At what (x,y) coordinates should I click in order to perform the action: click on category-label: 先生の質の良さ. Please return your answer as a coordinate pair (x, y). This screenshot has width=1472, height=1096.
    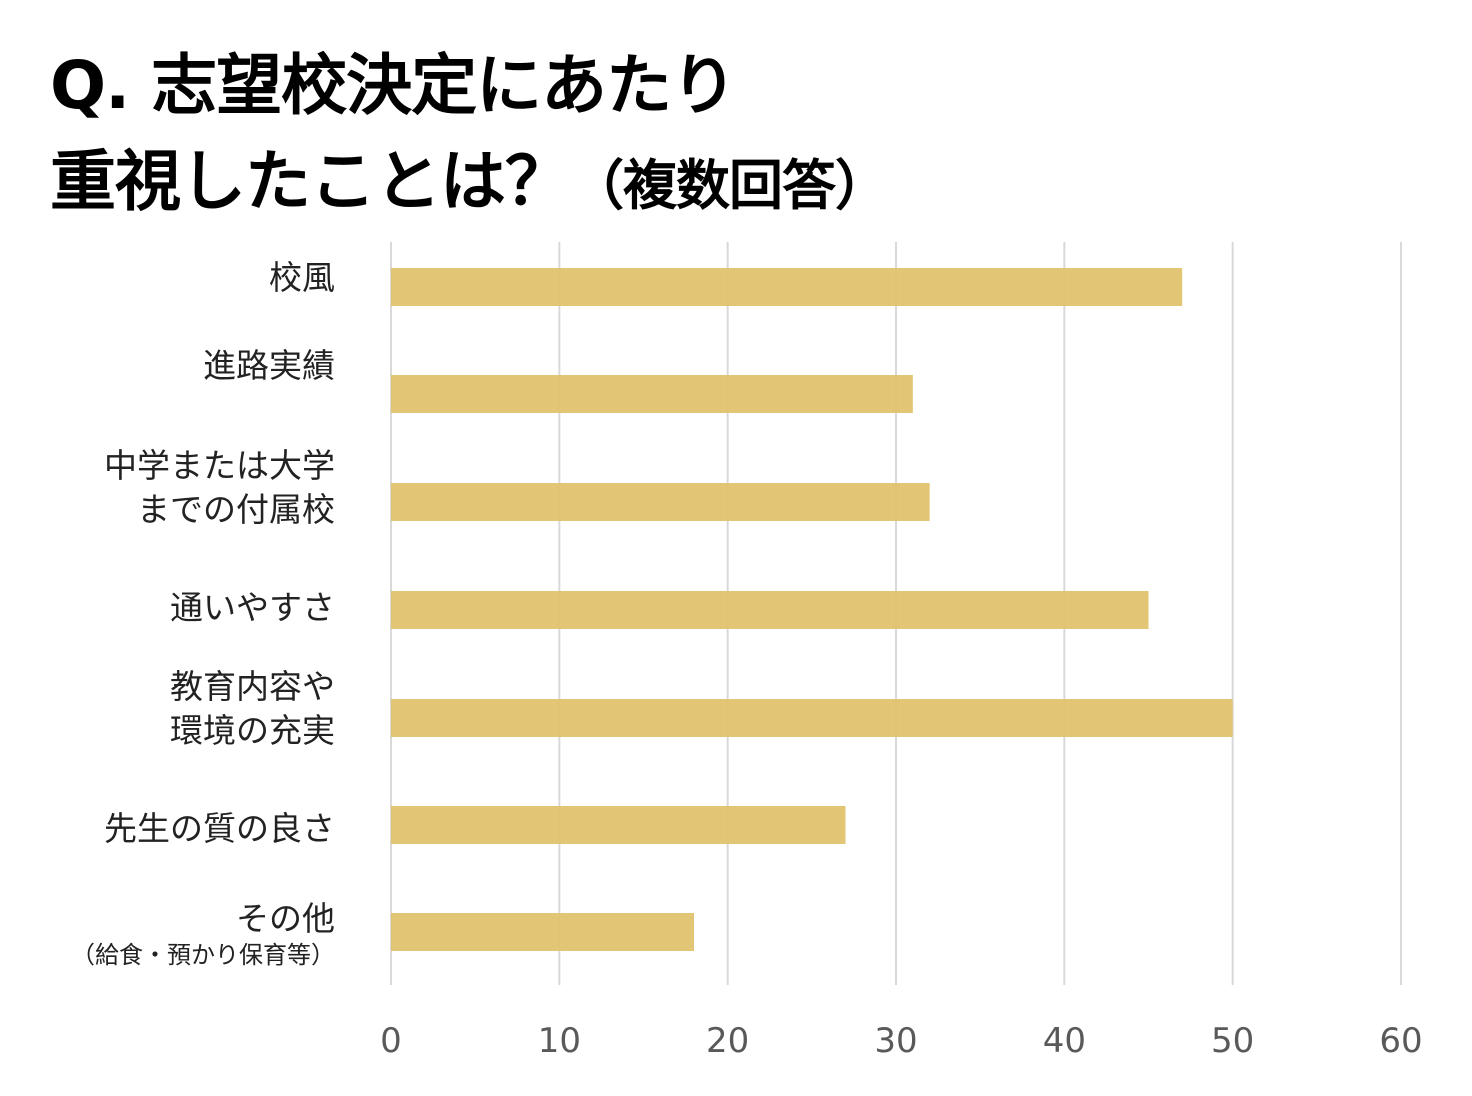
    Looking at the image, I should click on (219, 828).